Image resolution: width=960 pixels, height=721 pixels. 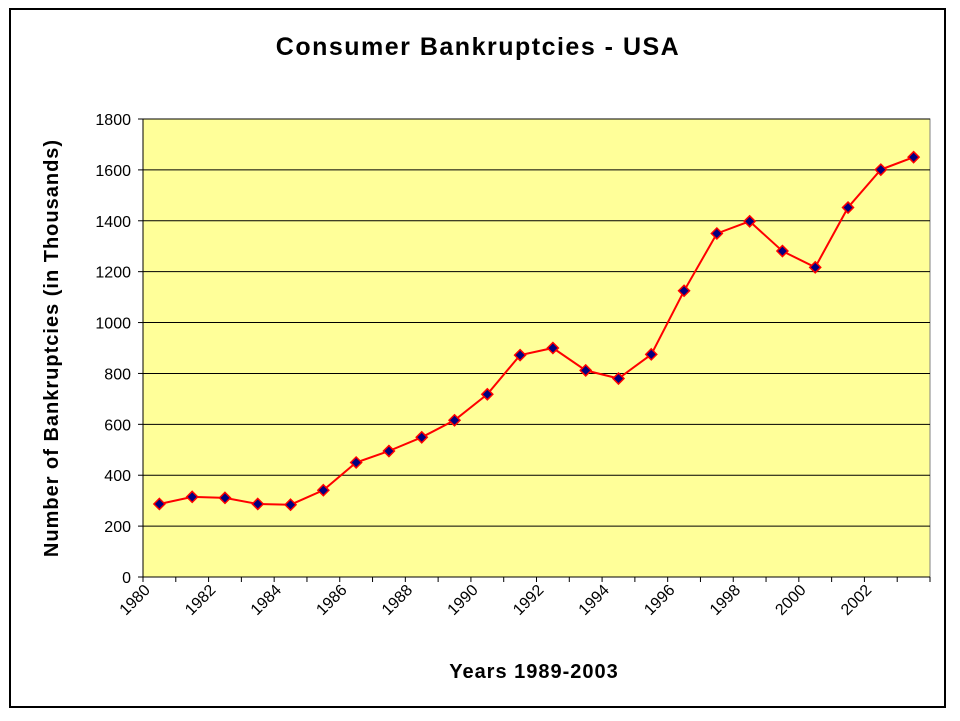 I want to click on y-tick-label: 800, so click(x=117, y=374).